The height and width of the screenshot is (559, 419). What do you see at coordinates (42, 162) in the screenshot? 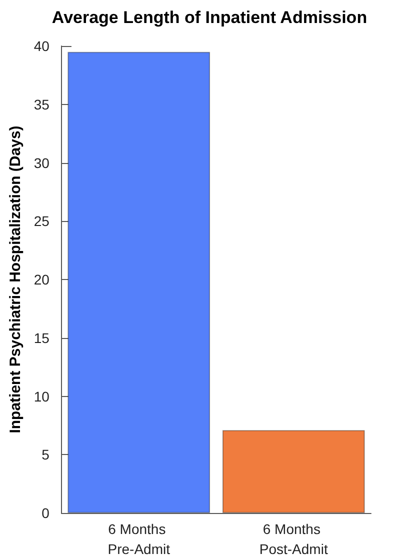
I see `y-tick-label: 30` at bounding box center [42, 162].